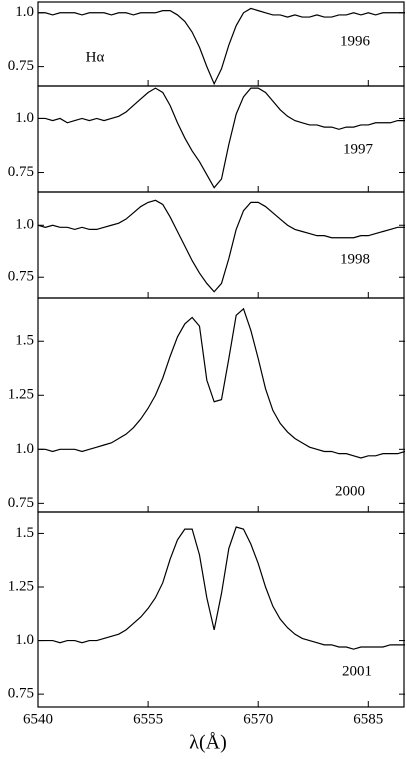 This screenshot has height=759, width=407. What do you see at coordinates (258, 719) in the screenshot?
I see `x-tick-label: 6570` at bounding box center [258, 719].